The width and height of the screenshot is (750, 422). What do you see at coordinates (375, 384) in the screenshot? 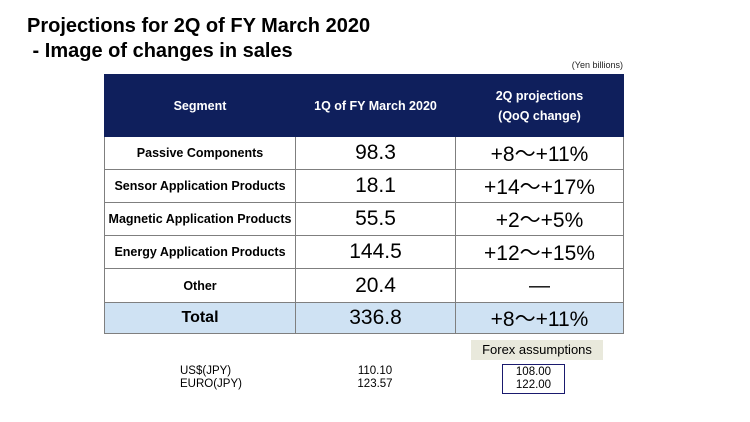
I see `forex-1q-euro: 123.57` at bounding box center [375, 384].